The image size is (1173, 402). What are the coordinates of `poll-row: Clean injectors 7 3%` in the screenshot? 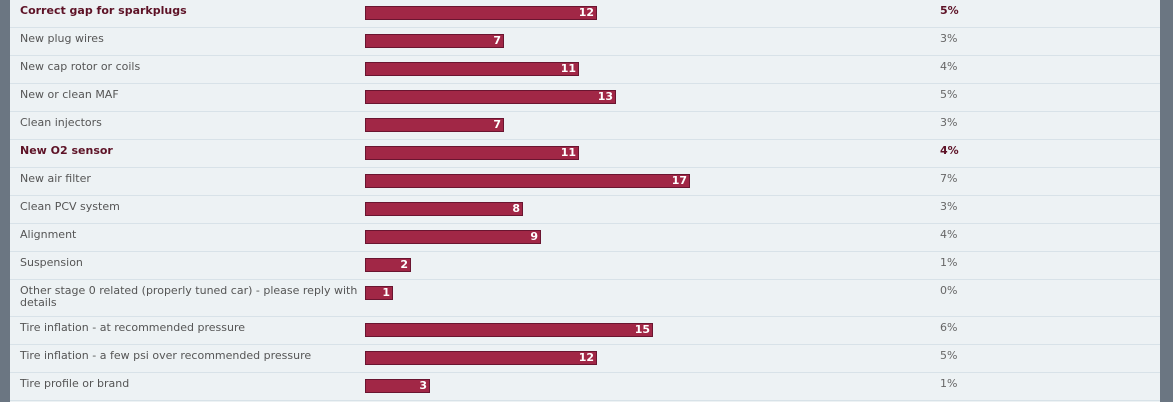 It's located at (585, 126).